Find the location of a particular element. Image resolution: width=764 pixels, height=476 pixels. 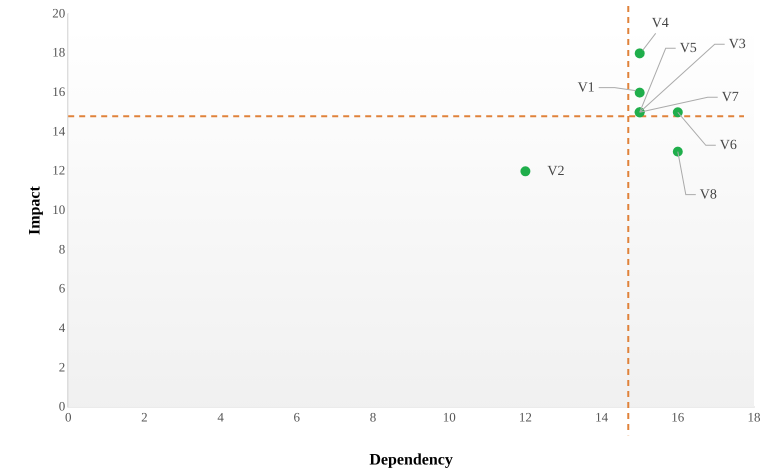

annotation: V4 is located at coordinates (660, 23).